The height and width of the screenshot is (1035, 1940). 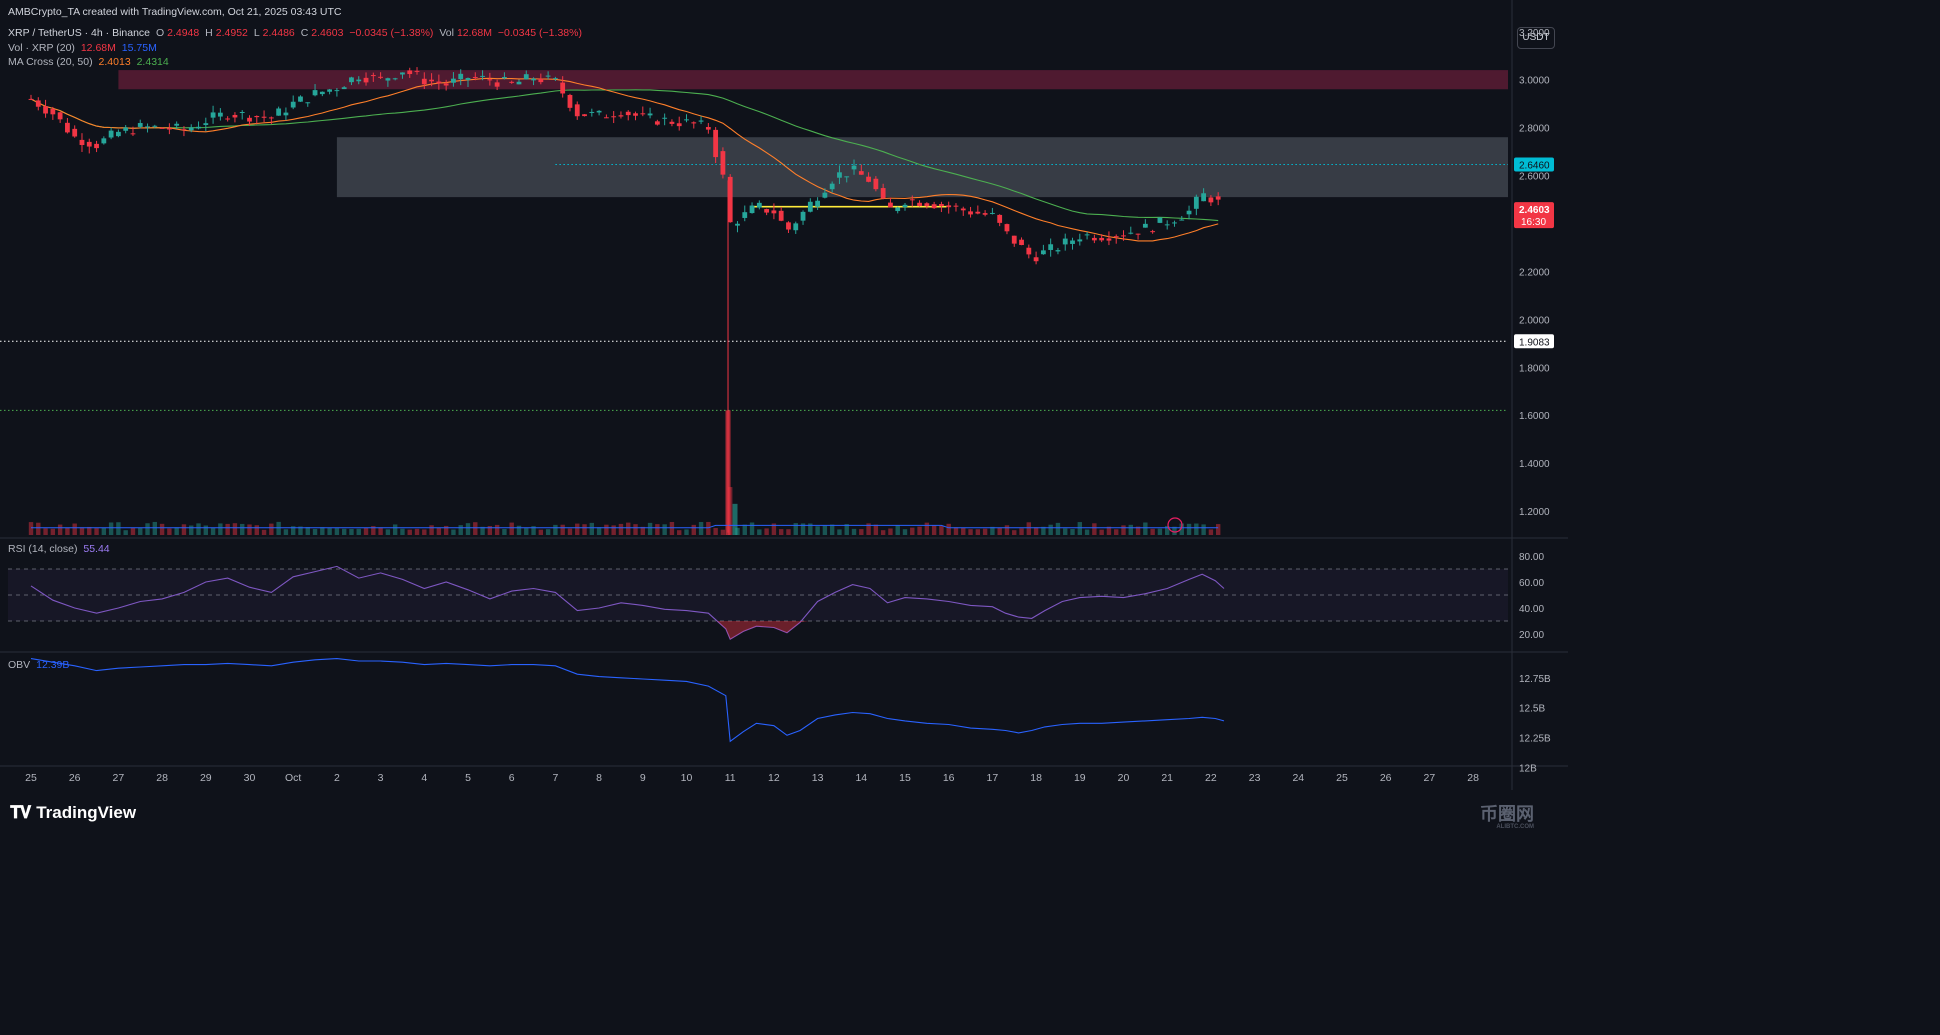 I want to click on time-tick: 18, so click(x=1036, y=778).